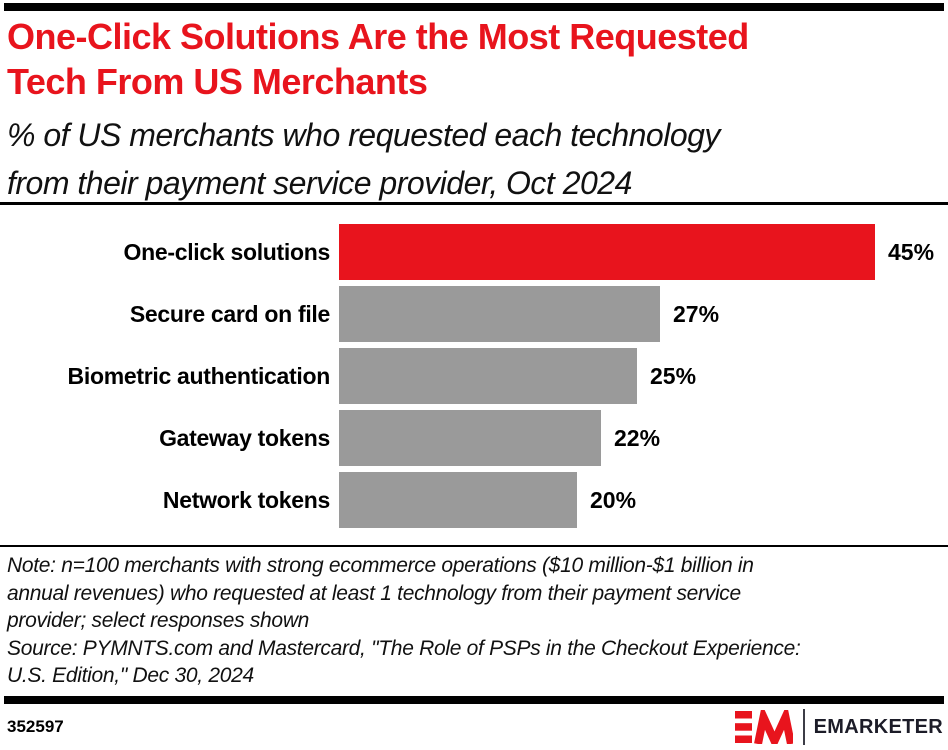  I want to click on value-label: 25%, so click(673, 375).